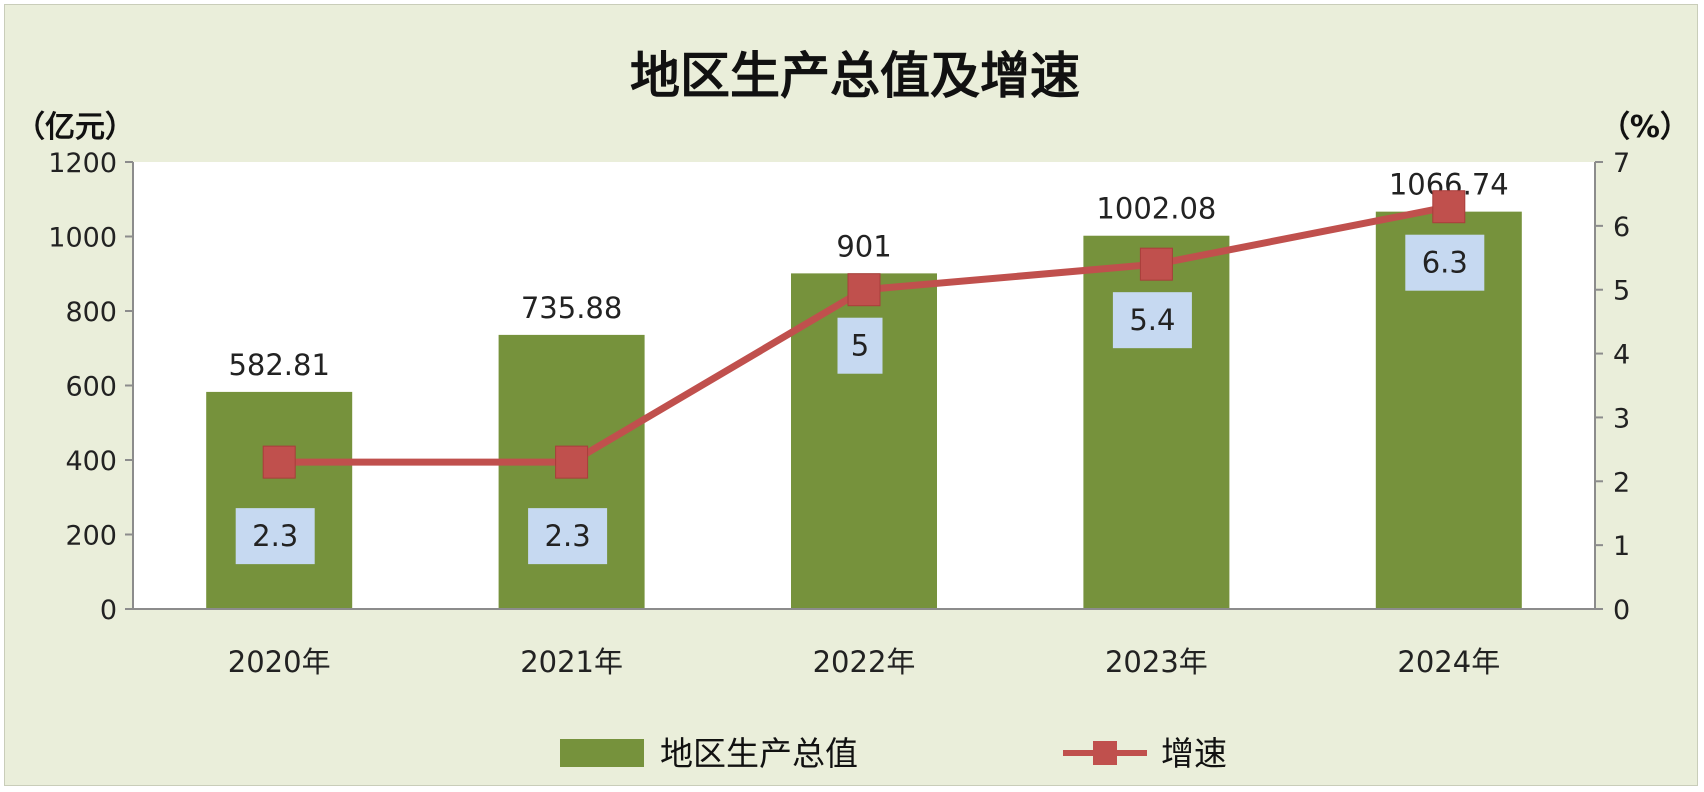 The image size is (1704, 792). I want to click on line-value-label: 6.3, so click(1445, 263).